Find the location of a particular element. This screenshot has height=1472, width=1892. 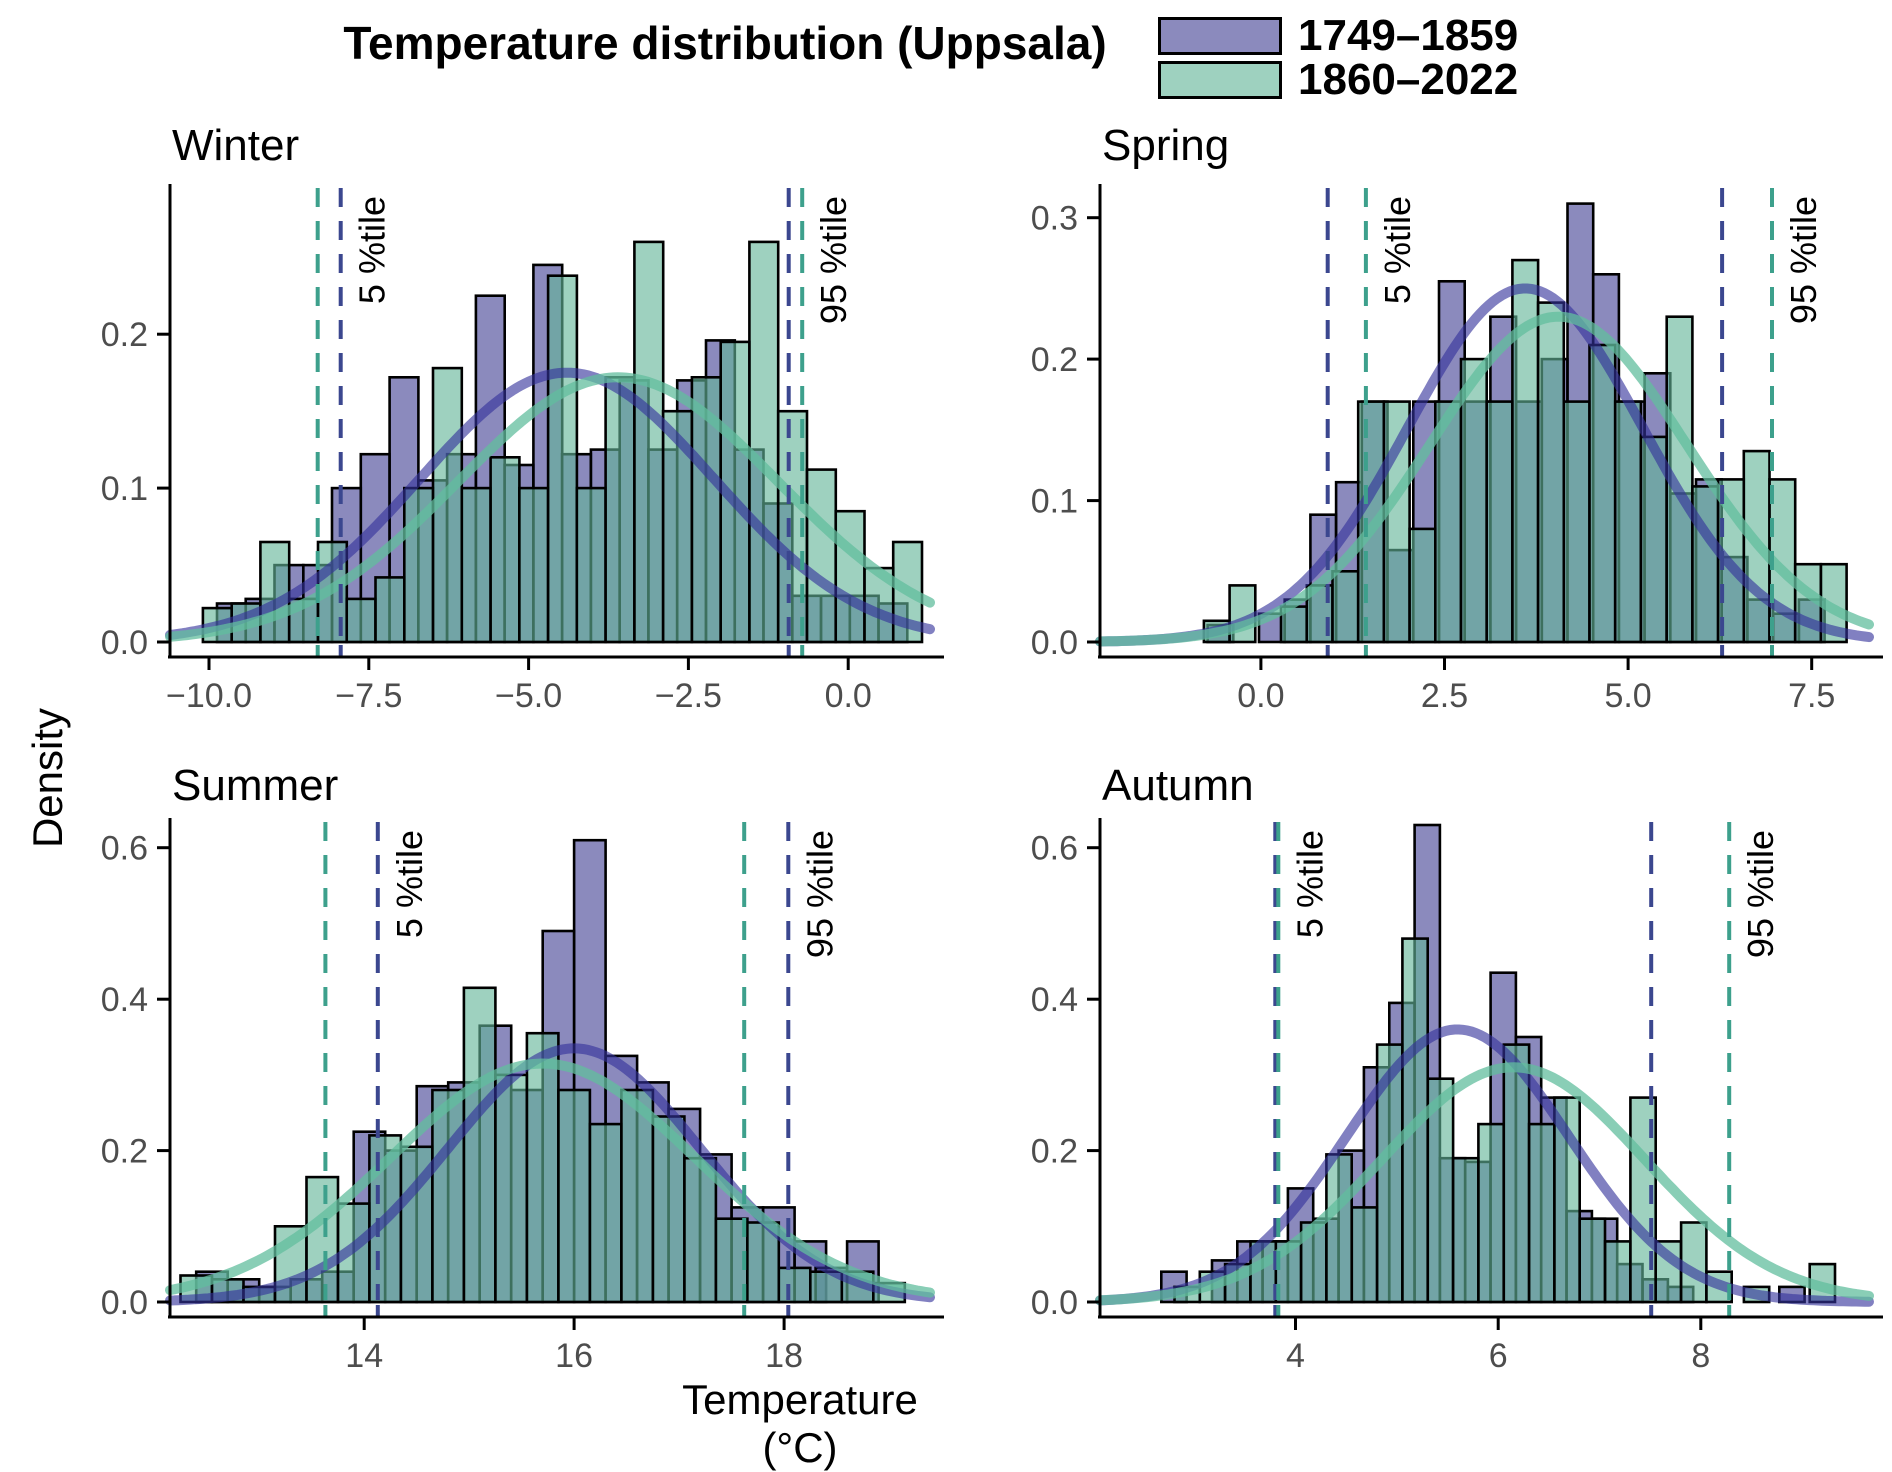

x-tick-label: 14 is located at coordinates (364, 1356).